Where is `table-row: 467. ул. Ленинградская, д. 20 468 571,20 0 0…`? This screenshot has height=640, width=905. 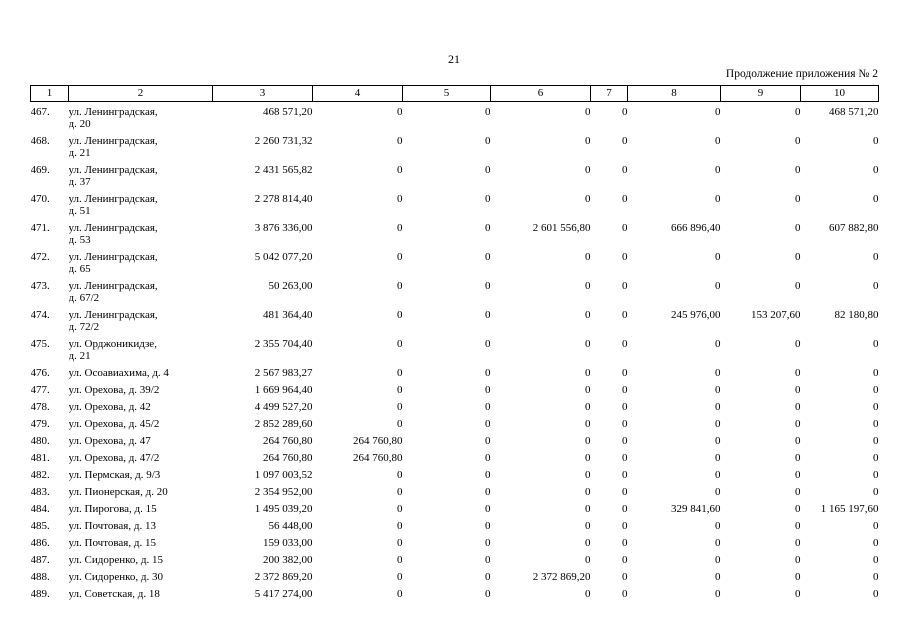 table-row: 467. ул. Ленинградская, д. 20 468 571,20 0 0… is located at coordinates (455, 117).